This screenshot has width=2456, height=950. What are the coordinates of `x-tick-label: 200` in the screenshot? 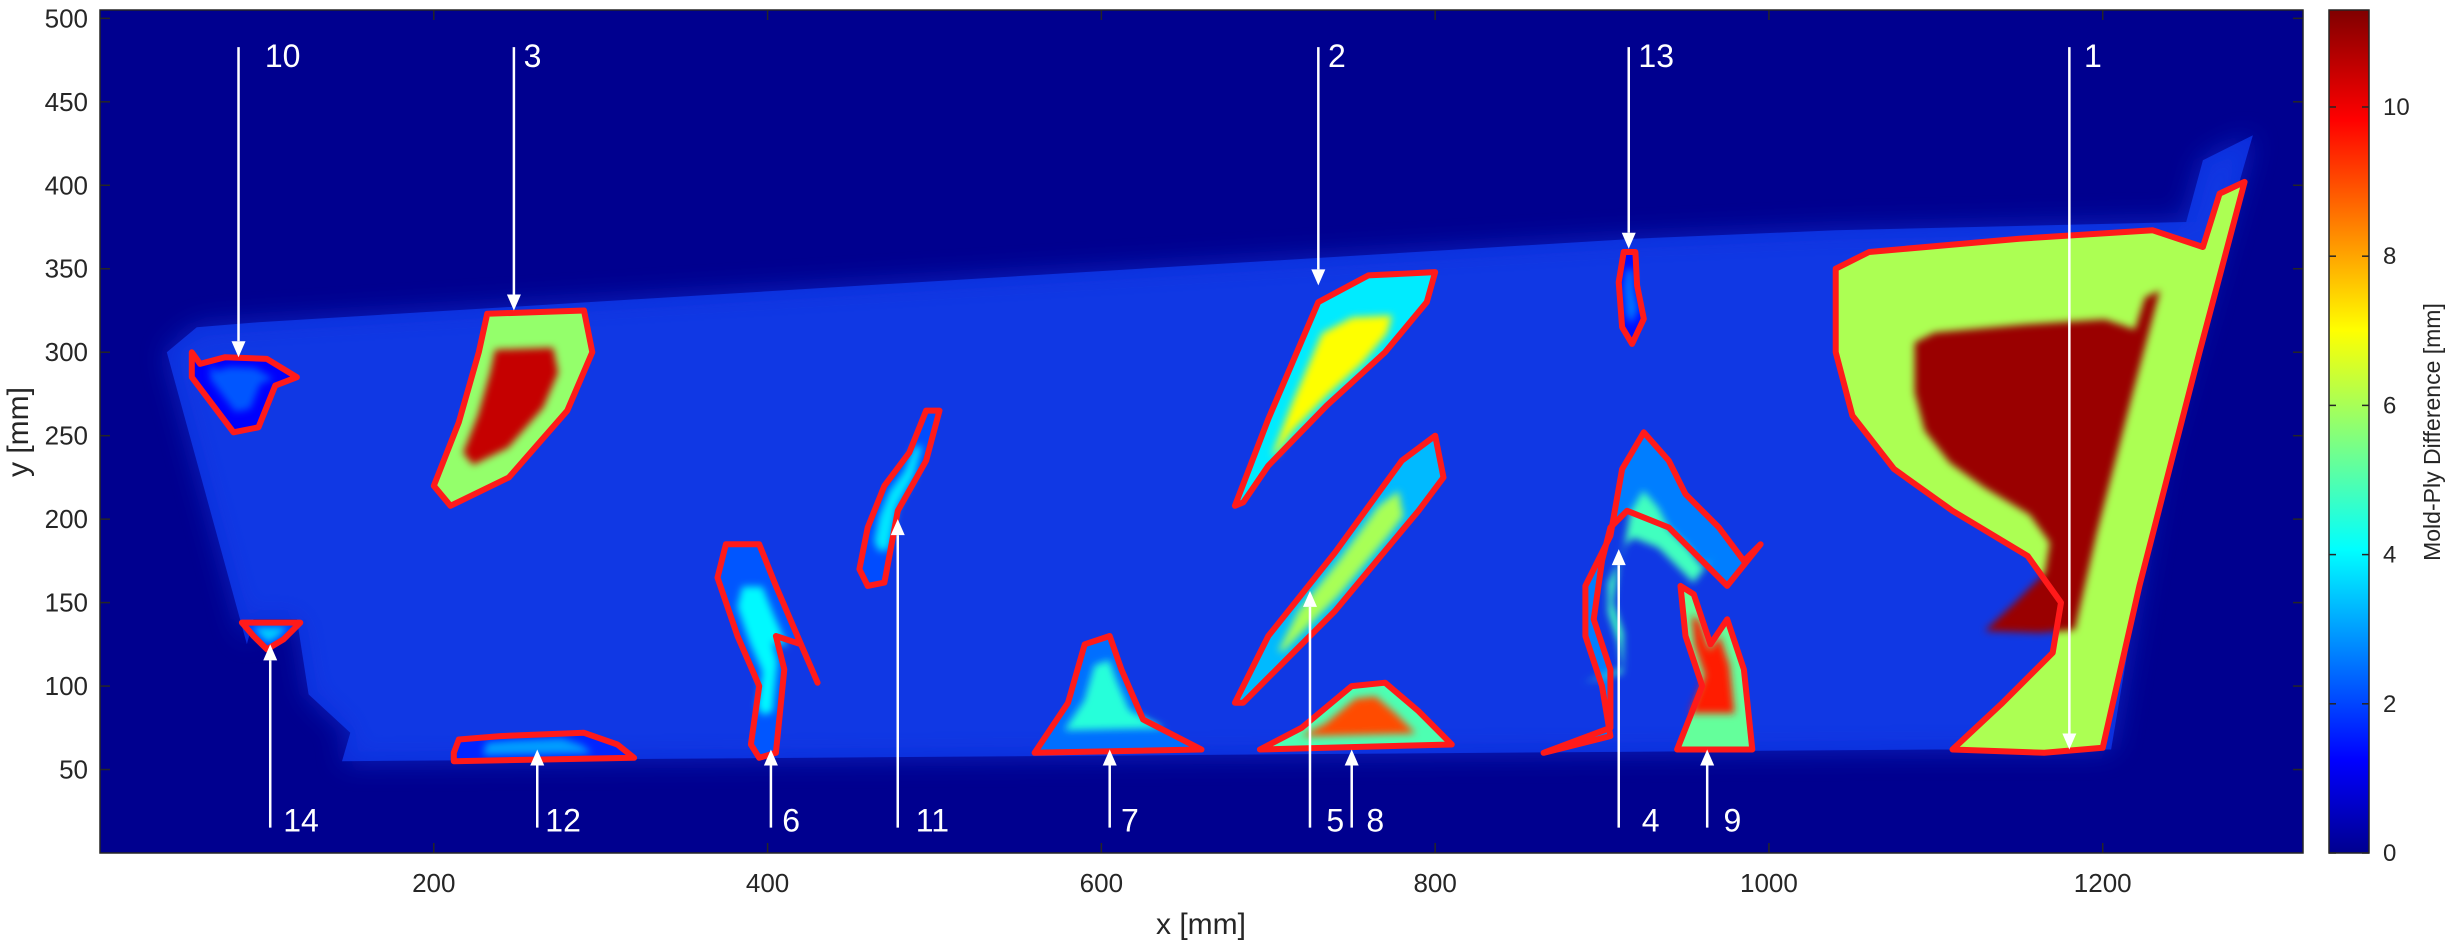 It's located at (433, 883).